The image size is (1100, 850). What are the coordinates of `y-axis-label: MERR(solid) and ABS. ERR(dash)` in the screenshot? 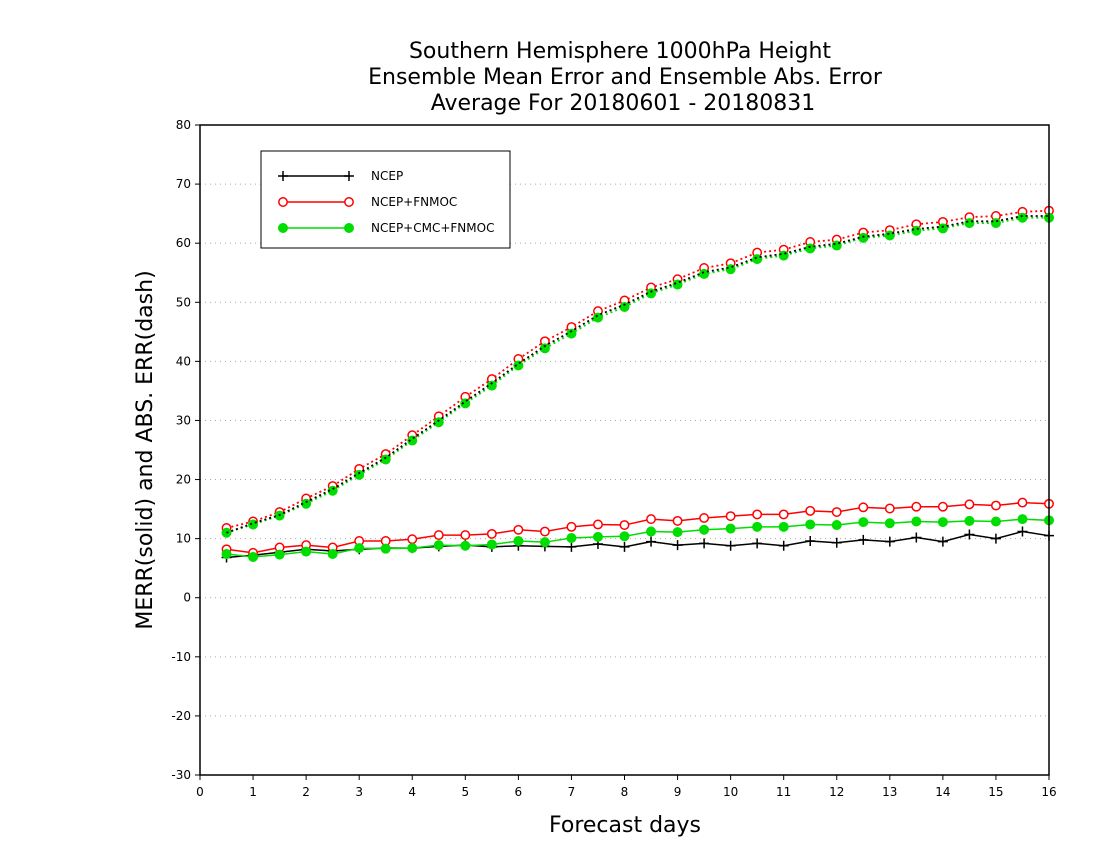 It's located at (145, 449).